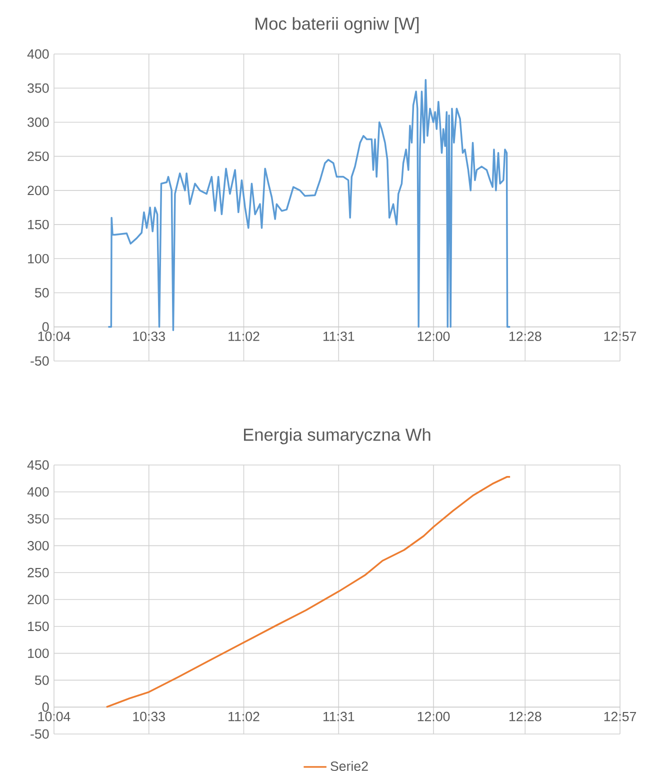 The height and width of the screenshot is (771, 651). I want to click on chart-title: Moc baterii ogniw [W], so click(337, 25).